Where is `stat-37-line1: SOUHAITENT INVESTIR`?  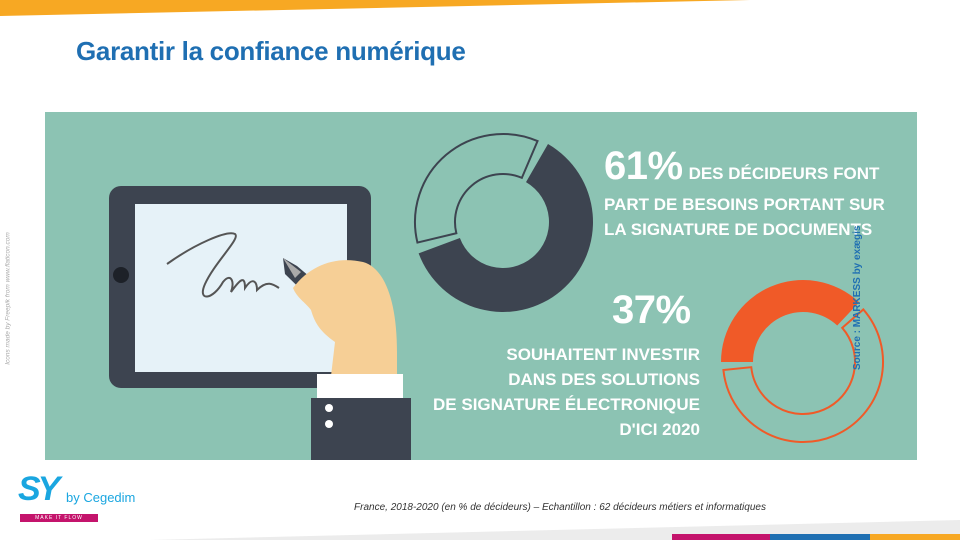
stat-37-line1: SOUHAITENT INVESTIR is located at coordinates (603, 354).